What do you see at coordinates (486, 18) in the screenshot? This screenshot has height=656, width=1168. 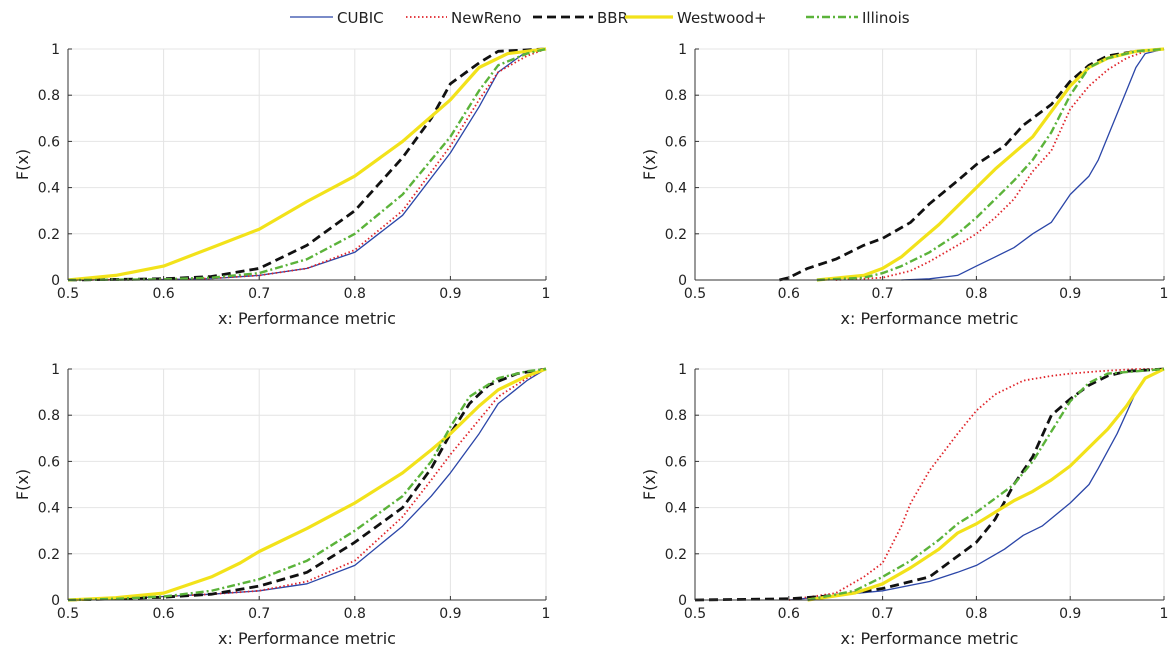 I see `legend-label-newreno: NewReno` at bounding box center [486, 18].